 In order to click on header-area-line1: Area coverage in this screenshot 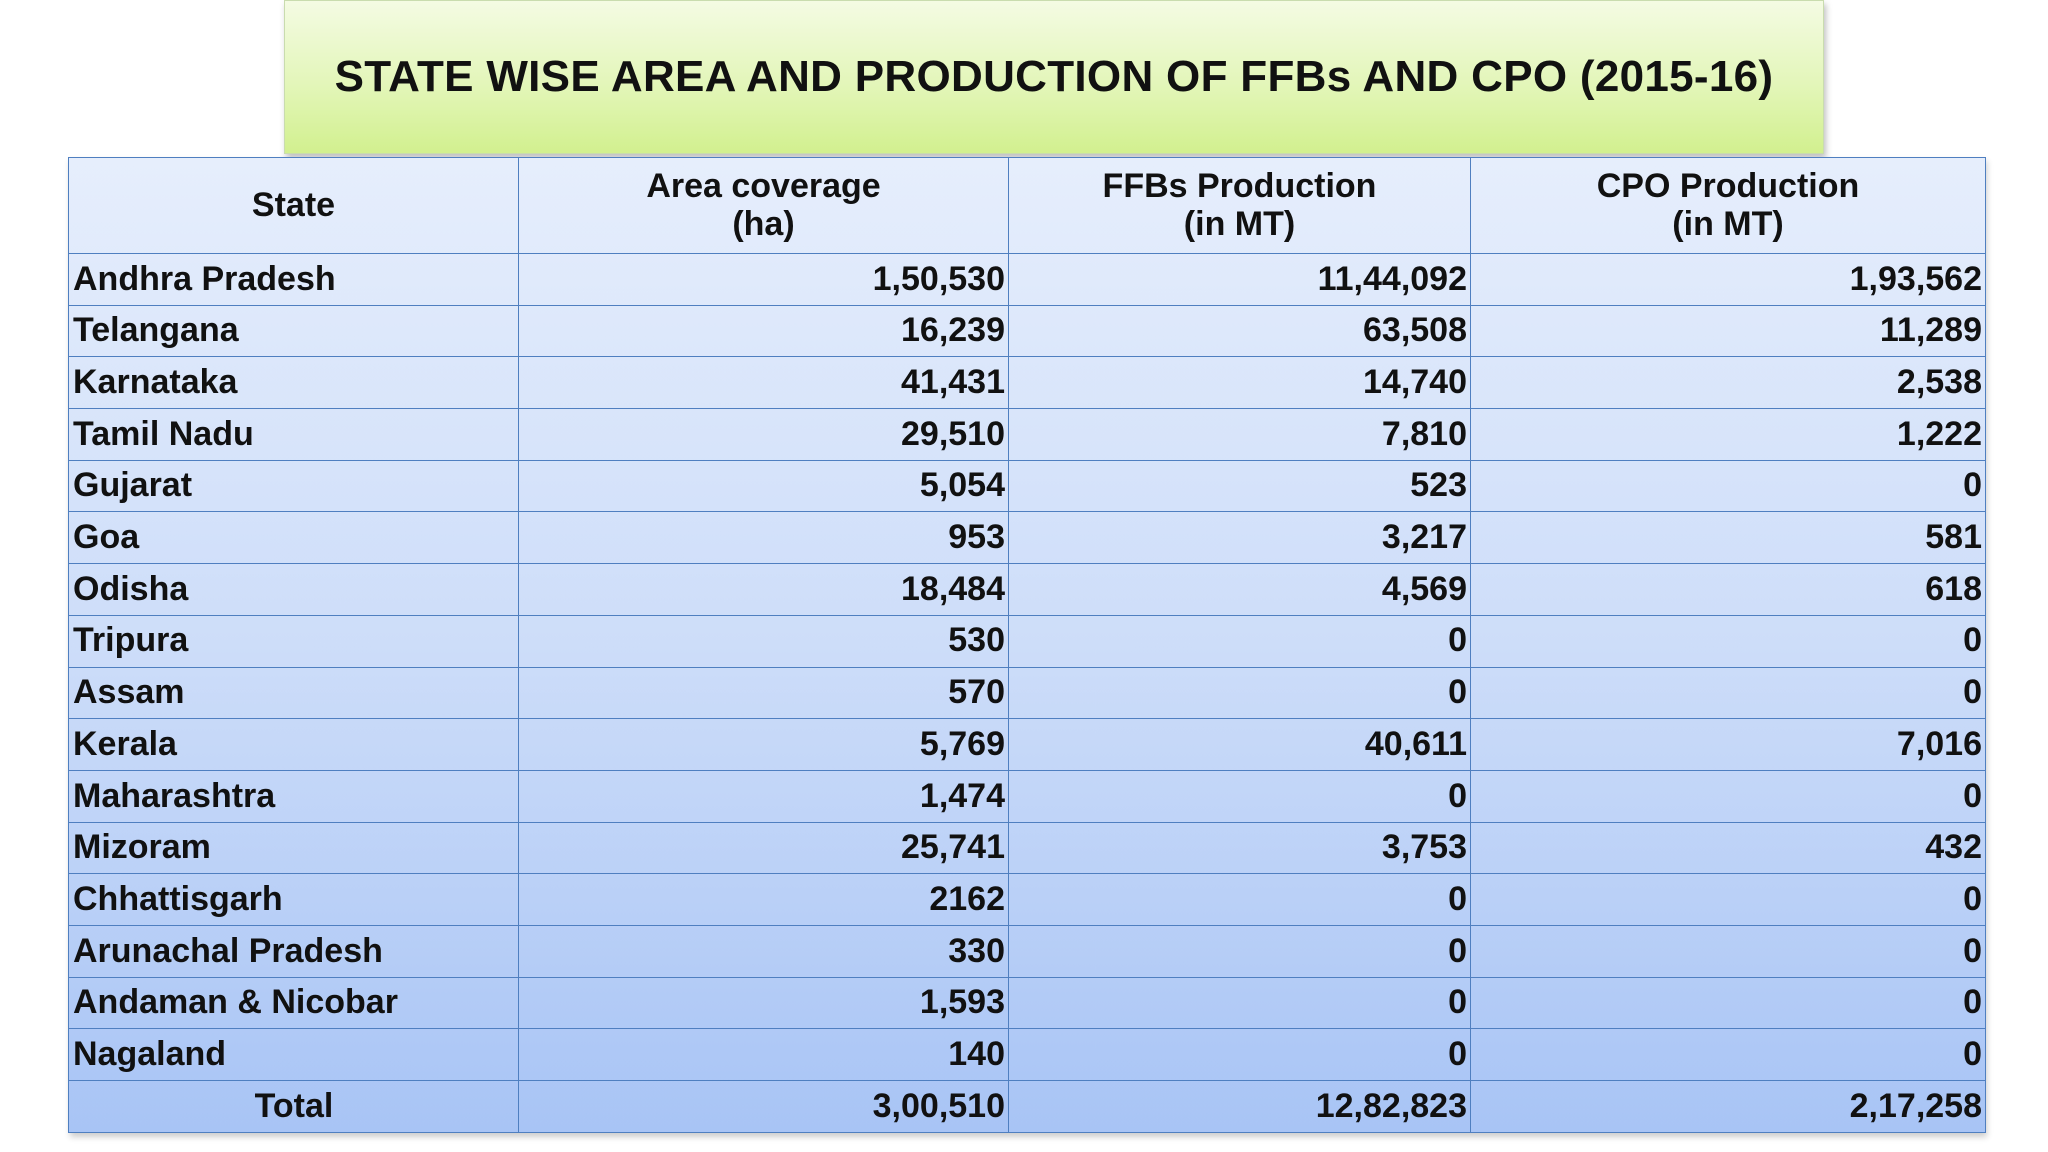, I will do `click(763, 186)`.